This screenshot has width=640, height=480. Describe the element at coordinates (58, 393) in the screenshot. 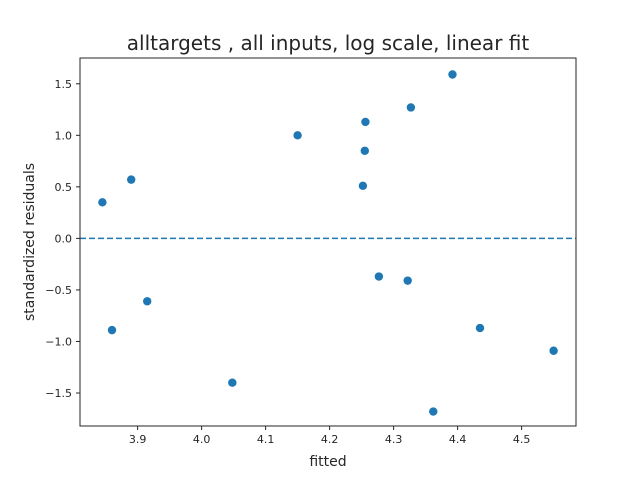

I see `y-tick-label: −1.5` at that location.